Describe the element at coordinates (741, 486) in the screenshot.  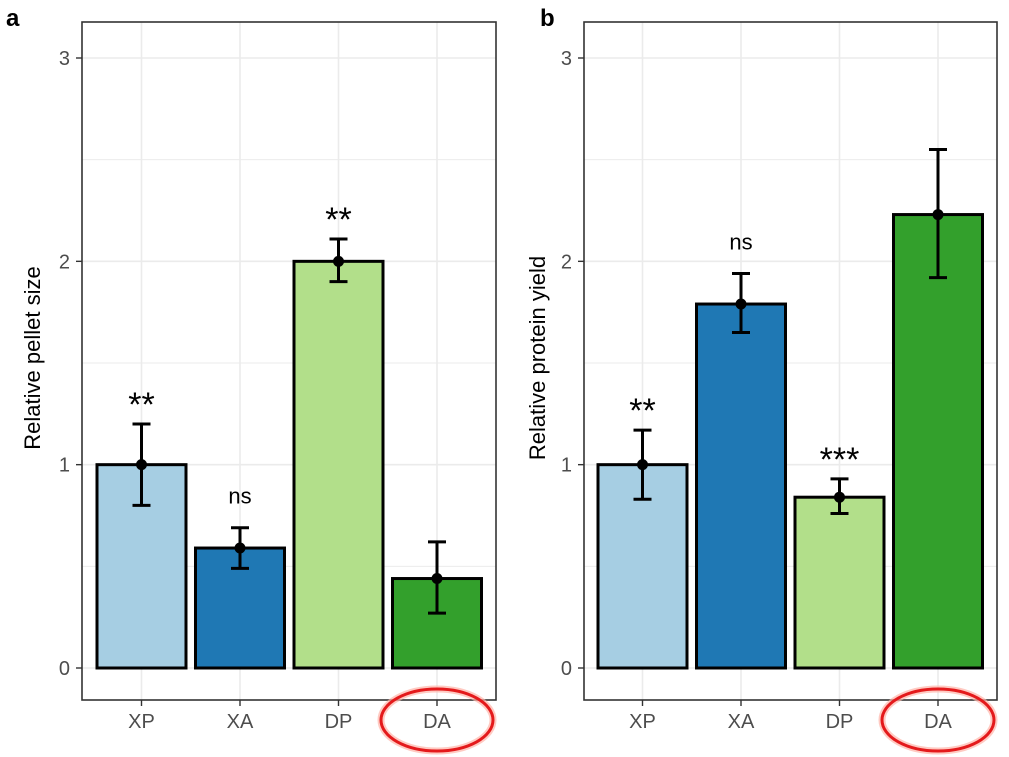
I see `bar-xa` at that location.